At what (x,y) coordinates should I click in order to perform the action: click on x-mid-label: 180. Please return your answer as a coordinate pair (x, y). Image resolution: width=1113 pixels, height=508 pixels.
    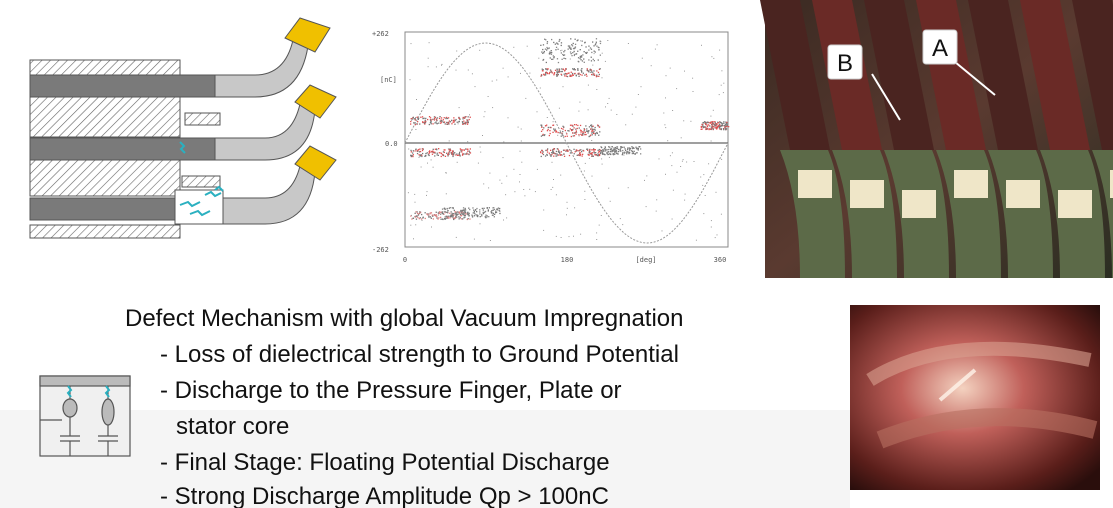
    Looking at the image, I should click on (567, 260).